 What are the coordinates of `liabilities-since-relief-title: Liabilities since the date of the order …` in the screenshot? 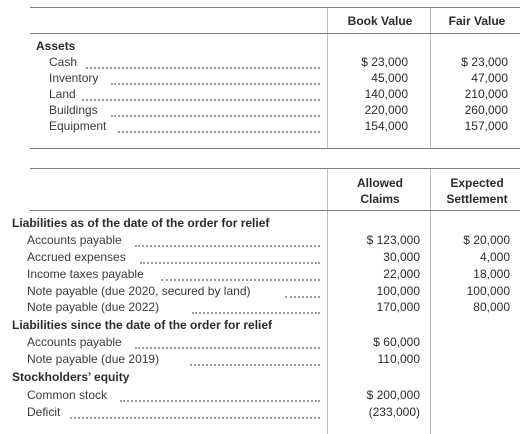 It's located at (142, 325).